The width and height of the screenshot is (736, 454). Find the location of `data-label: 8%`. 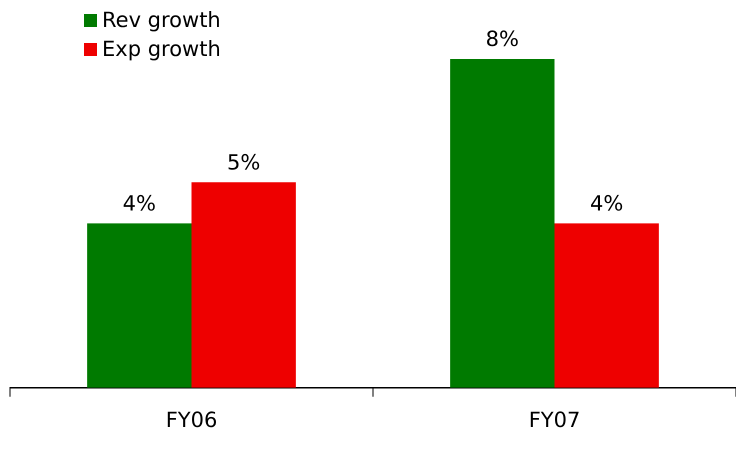

data-label: 8% is located at coordinates (502, 38).